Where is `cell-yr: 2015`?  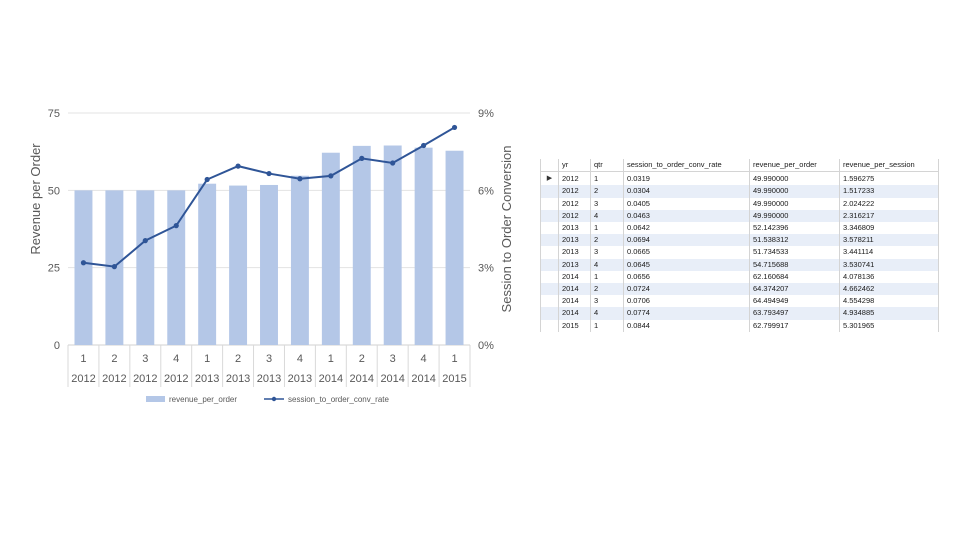 cell-yr: 2015 is located at coordinates (574, 325).